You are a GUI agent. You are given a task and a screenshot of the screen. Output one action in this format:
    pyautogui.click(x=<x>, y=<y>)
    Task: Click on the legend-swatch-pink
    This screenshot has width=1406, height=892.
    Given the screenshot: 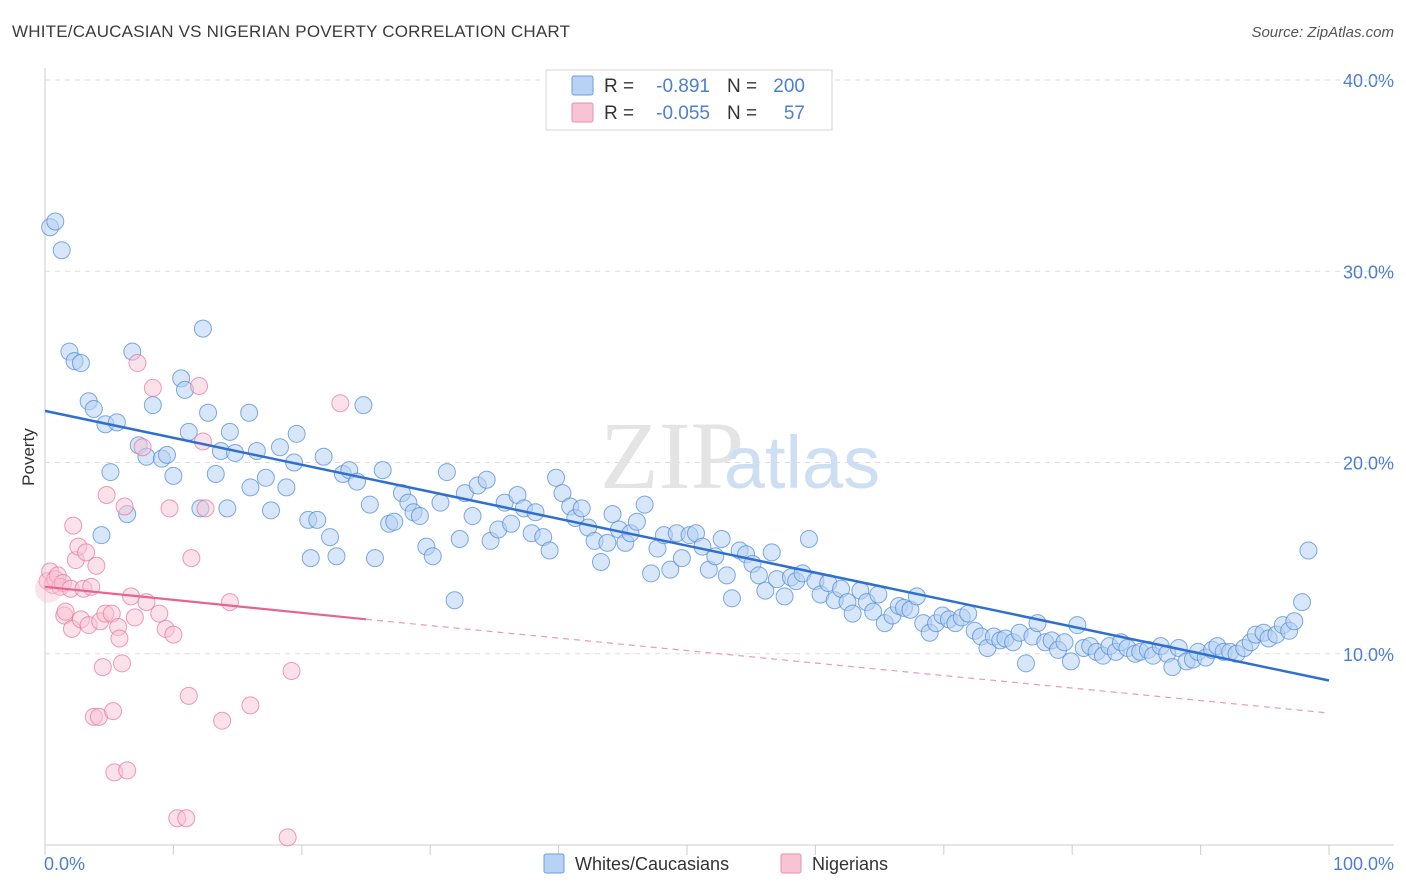 What is the action you would take?
    pyautogui.click(x=582, y=112)
    